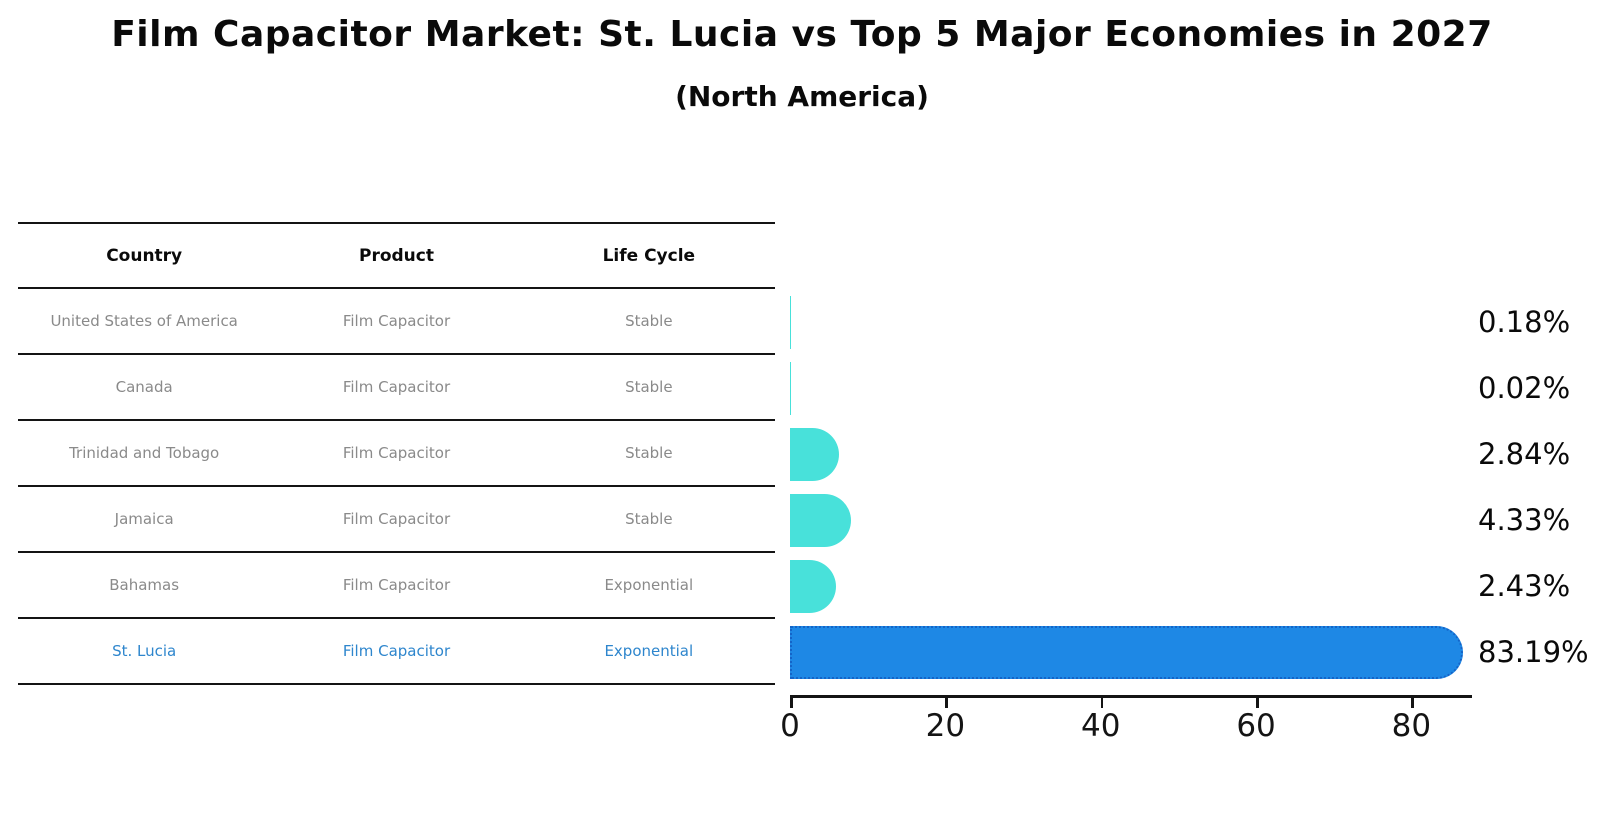 This screenshot has width=1604, height=823. What do you see at coordinates (144, 453) in the screenshot?
I see `table-cell-country: Trinidad and Tobago` at bounding box center [144, 453].